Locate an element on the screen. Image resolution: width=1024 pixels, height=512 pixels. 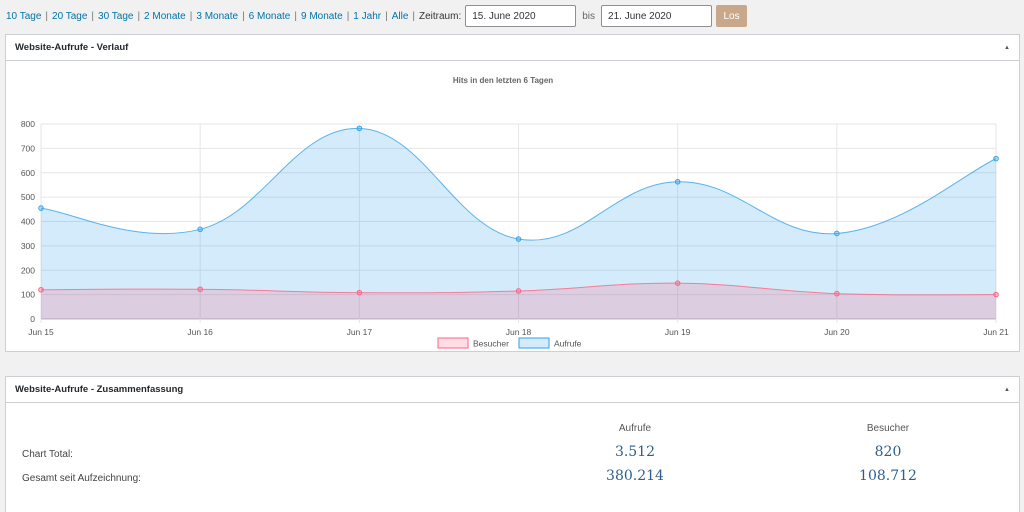
range-link-30-days: 30 Tage is located at coordinates (116, 16).